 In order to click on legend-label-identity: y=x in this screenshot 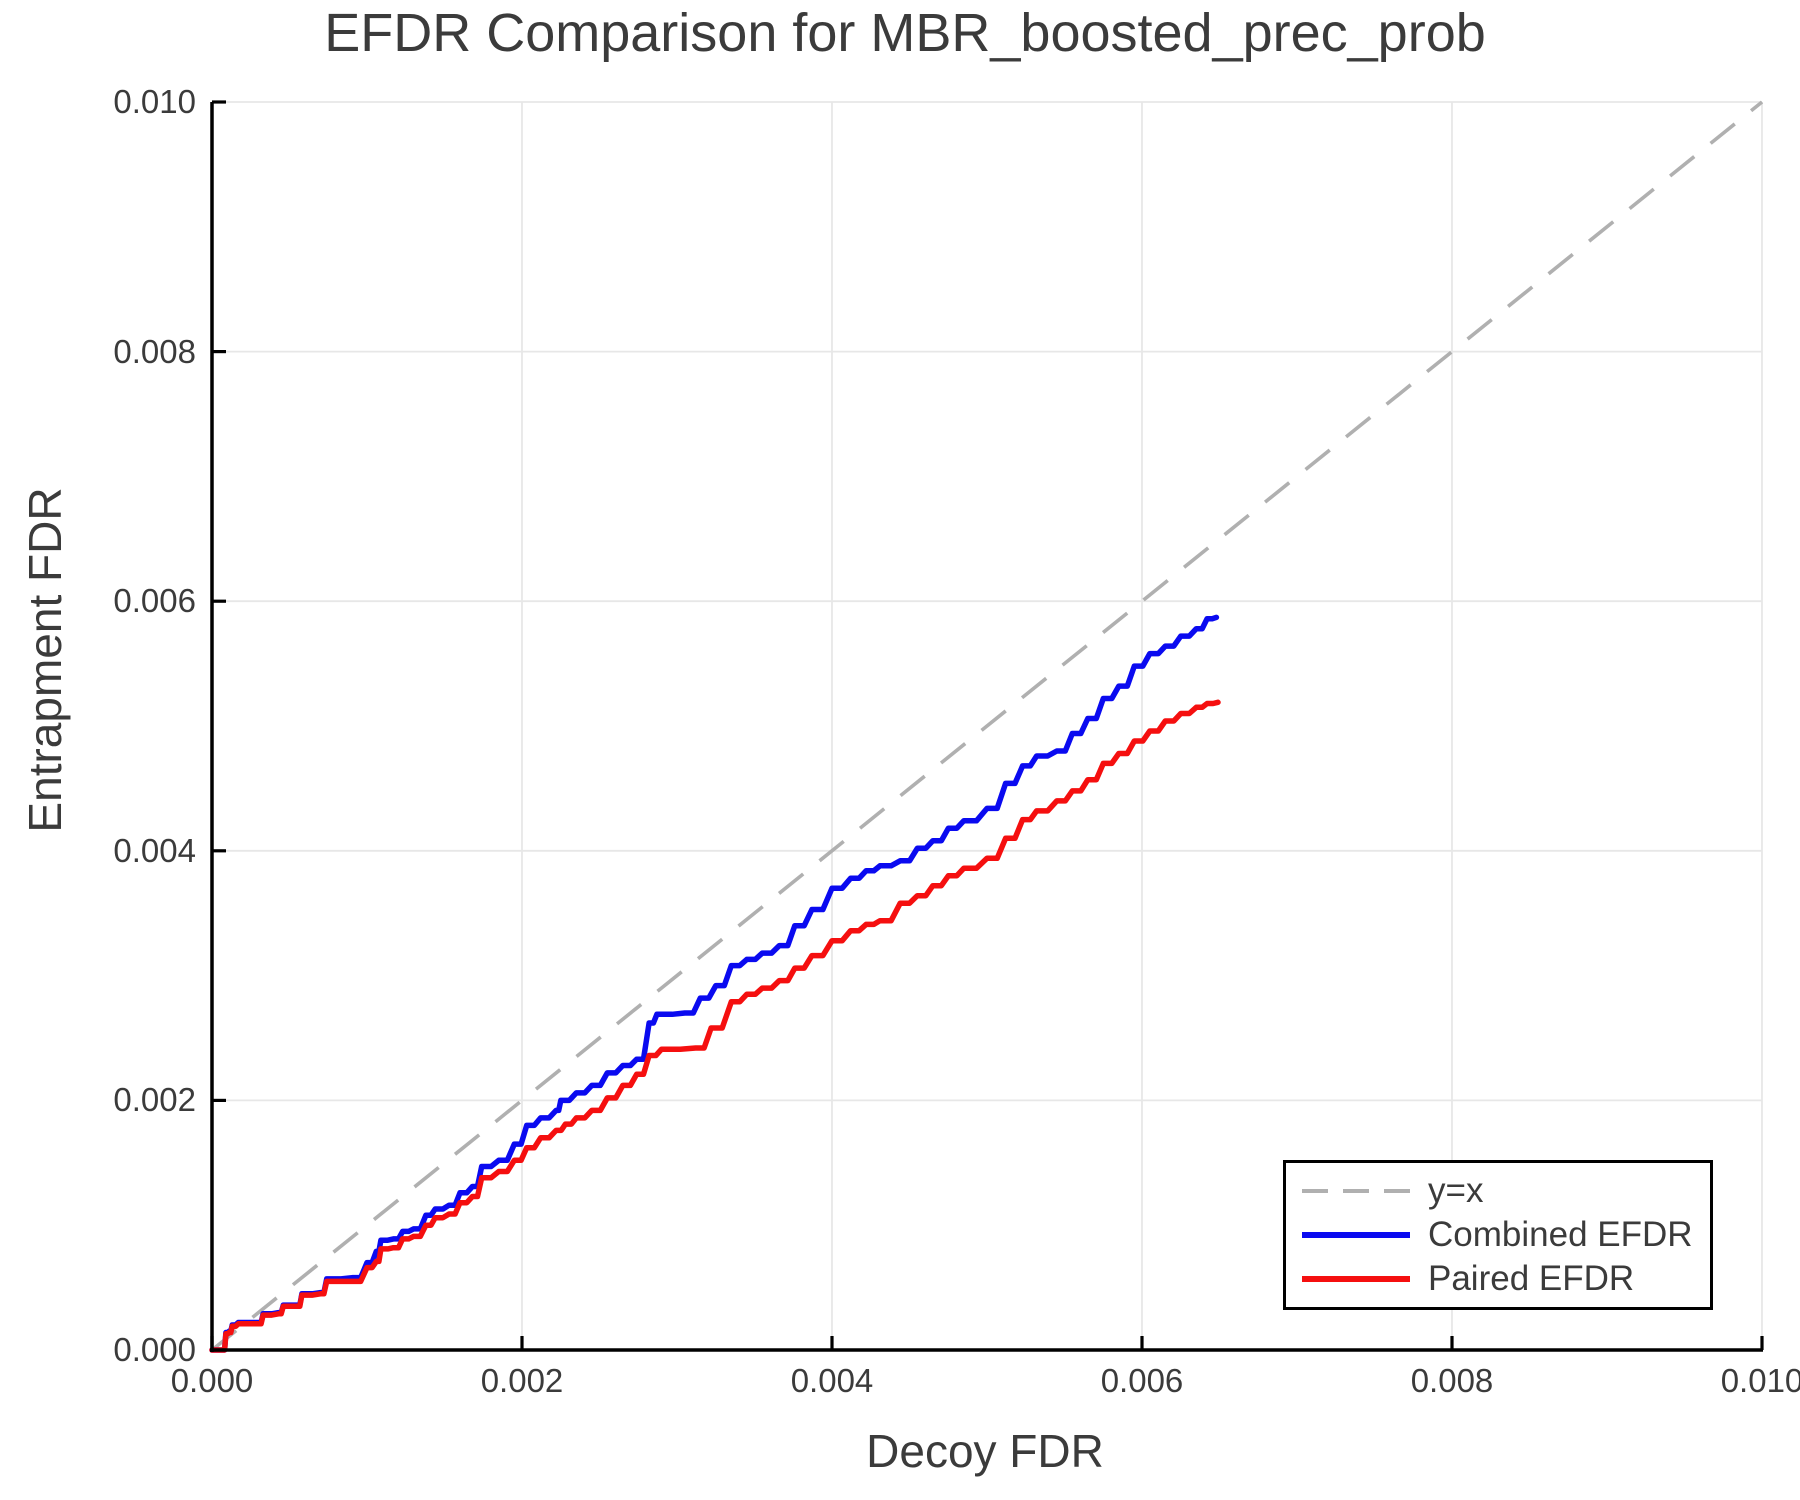, I will do `click(1456, 1190)`.